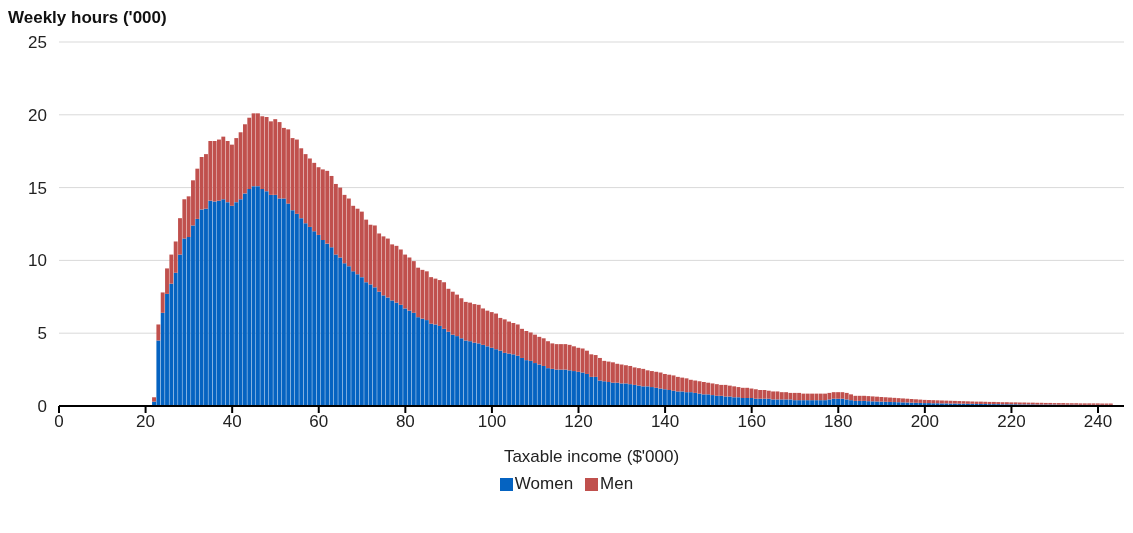 This screenshot has width=1133, height=533. I want to click on x-axis-title: Taxable income ($'000), so click(591, 456).